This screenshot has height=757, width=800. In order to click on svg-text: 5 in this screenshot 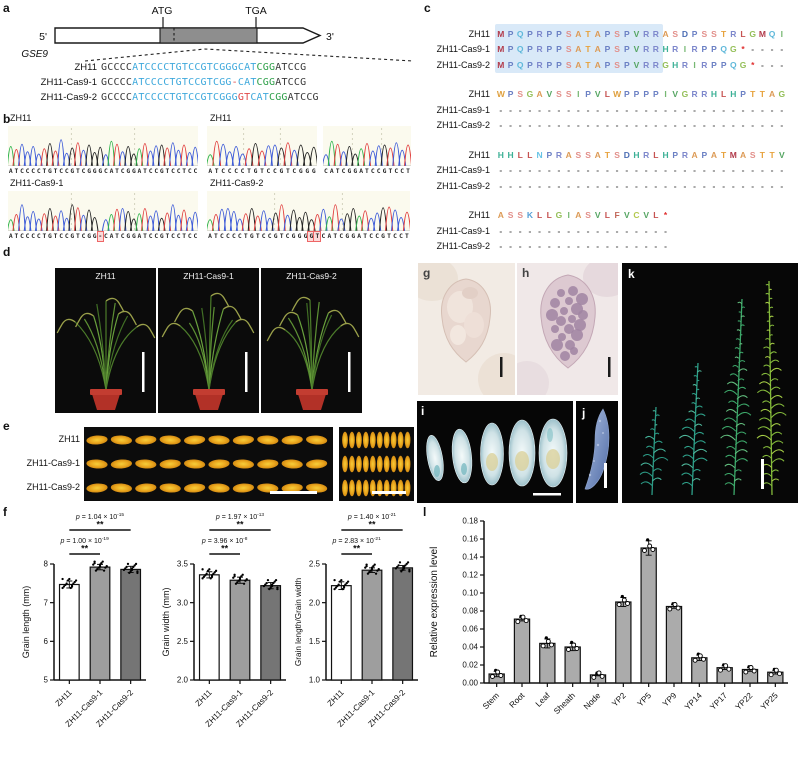, I will do `click(46, 680)`.